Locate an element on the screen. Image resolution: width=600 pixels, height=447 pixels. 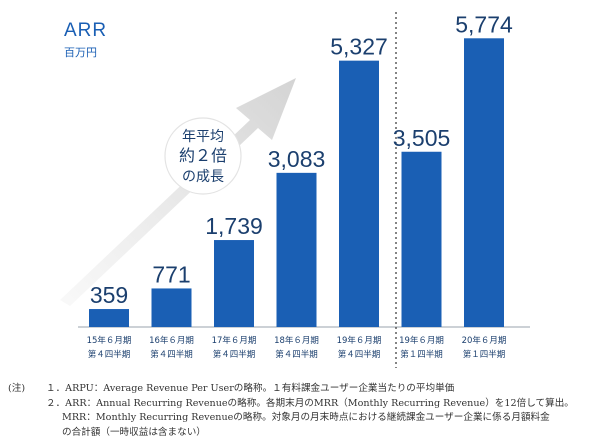
category-label-2-0: 17年６月期 is located at coordinates (234, 340).